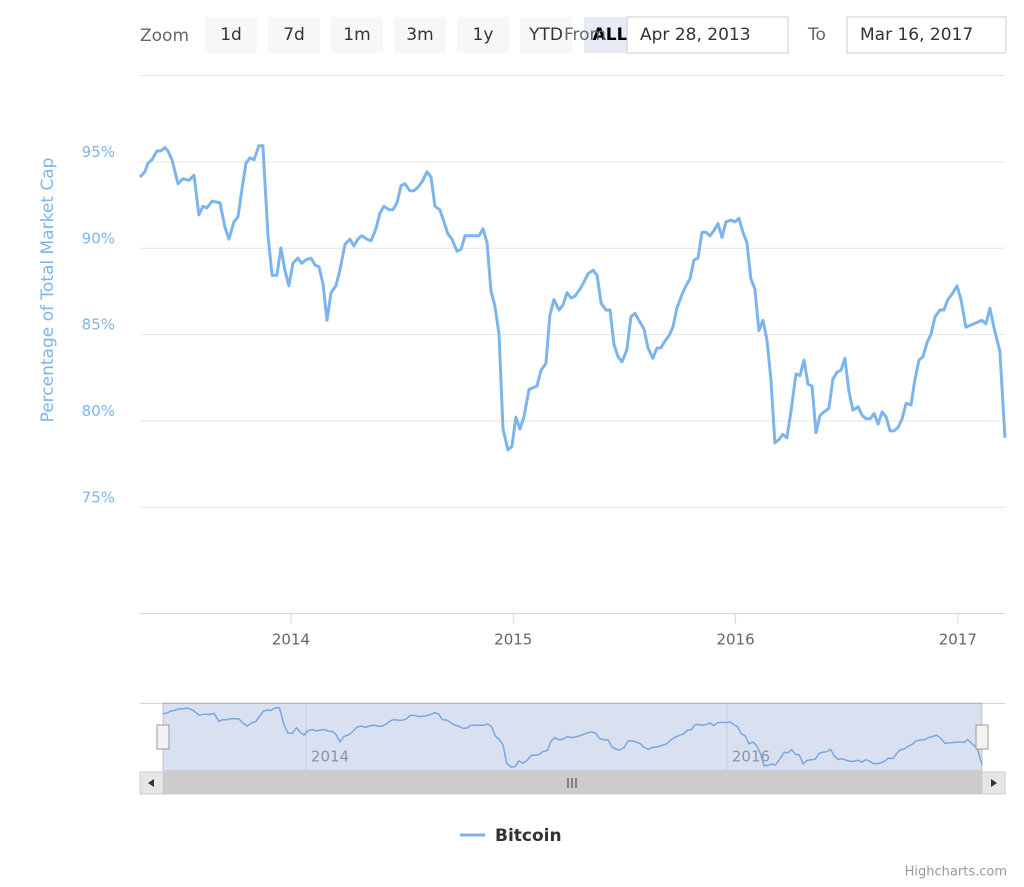 The image size is (1024, 887). What do you see at coordinates (956, 872) in the screenshot?
I see `credits: Highcharts.com` at bounding box center [956, 872].